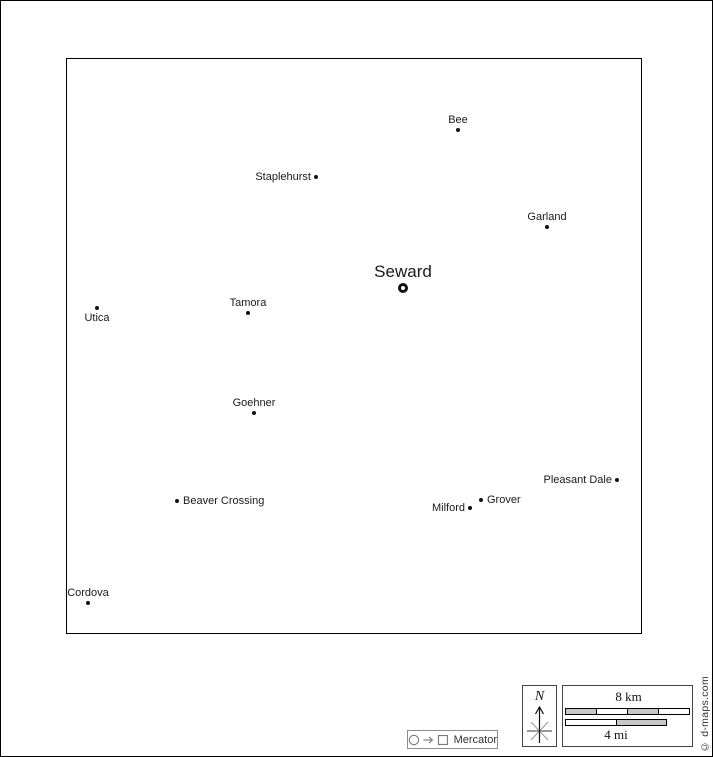 The image size is (713, 757). I want to click on mi-scale-bar, so click(616, 722).